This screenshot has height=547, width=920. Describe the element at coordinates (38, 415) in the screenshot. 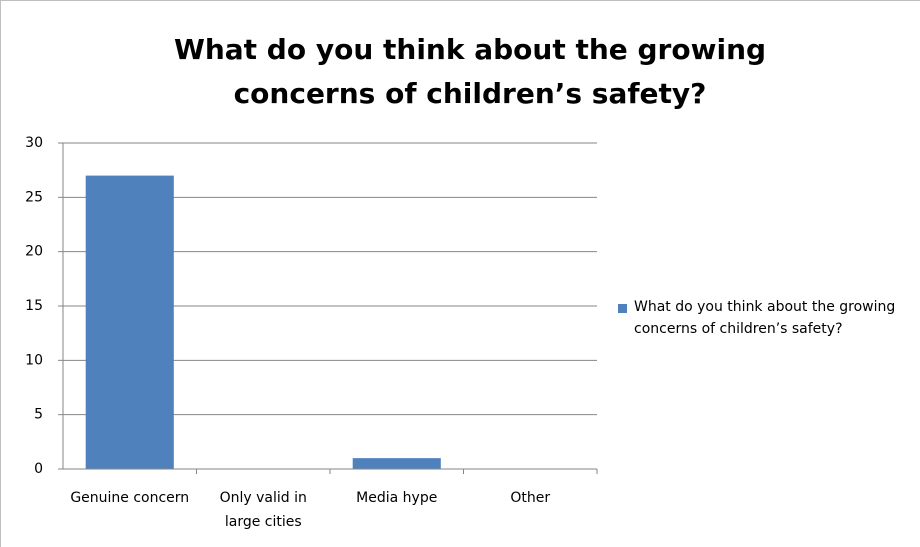

I see `y-tick-label: 5` at that location.